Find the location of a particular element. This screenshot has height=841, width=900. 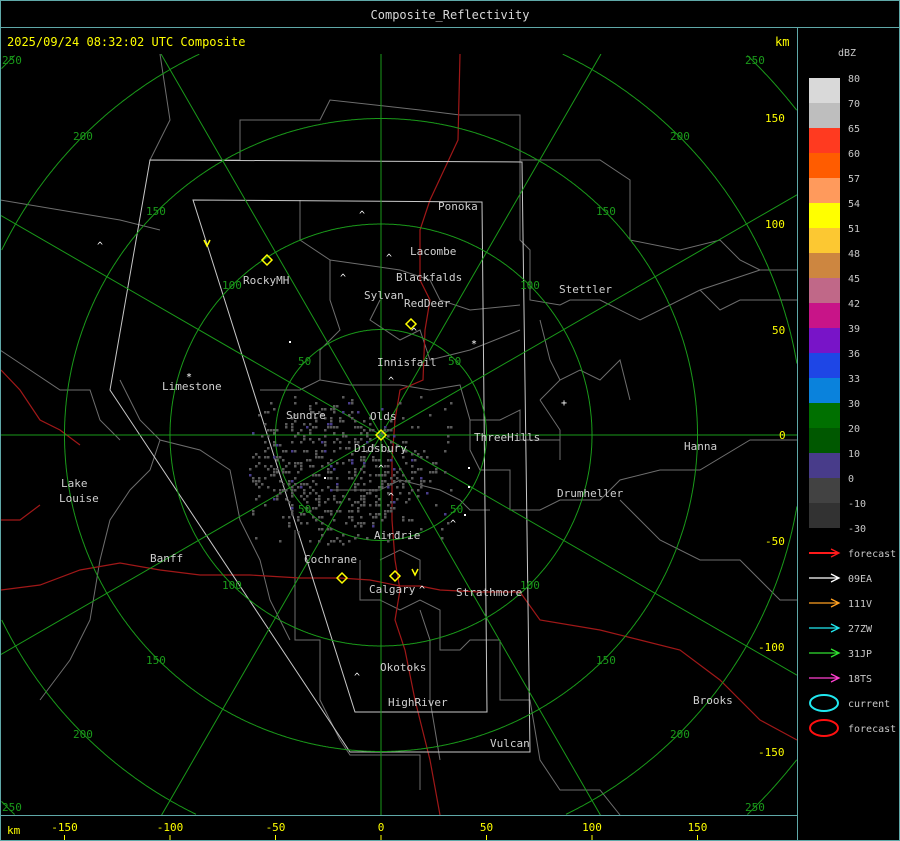

city-label: Didsbury is located at coordinates (380, 448).